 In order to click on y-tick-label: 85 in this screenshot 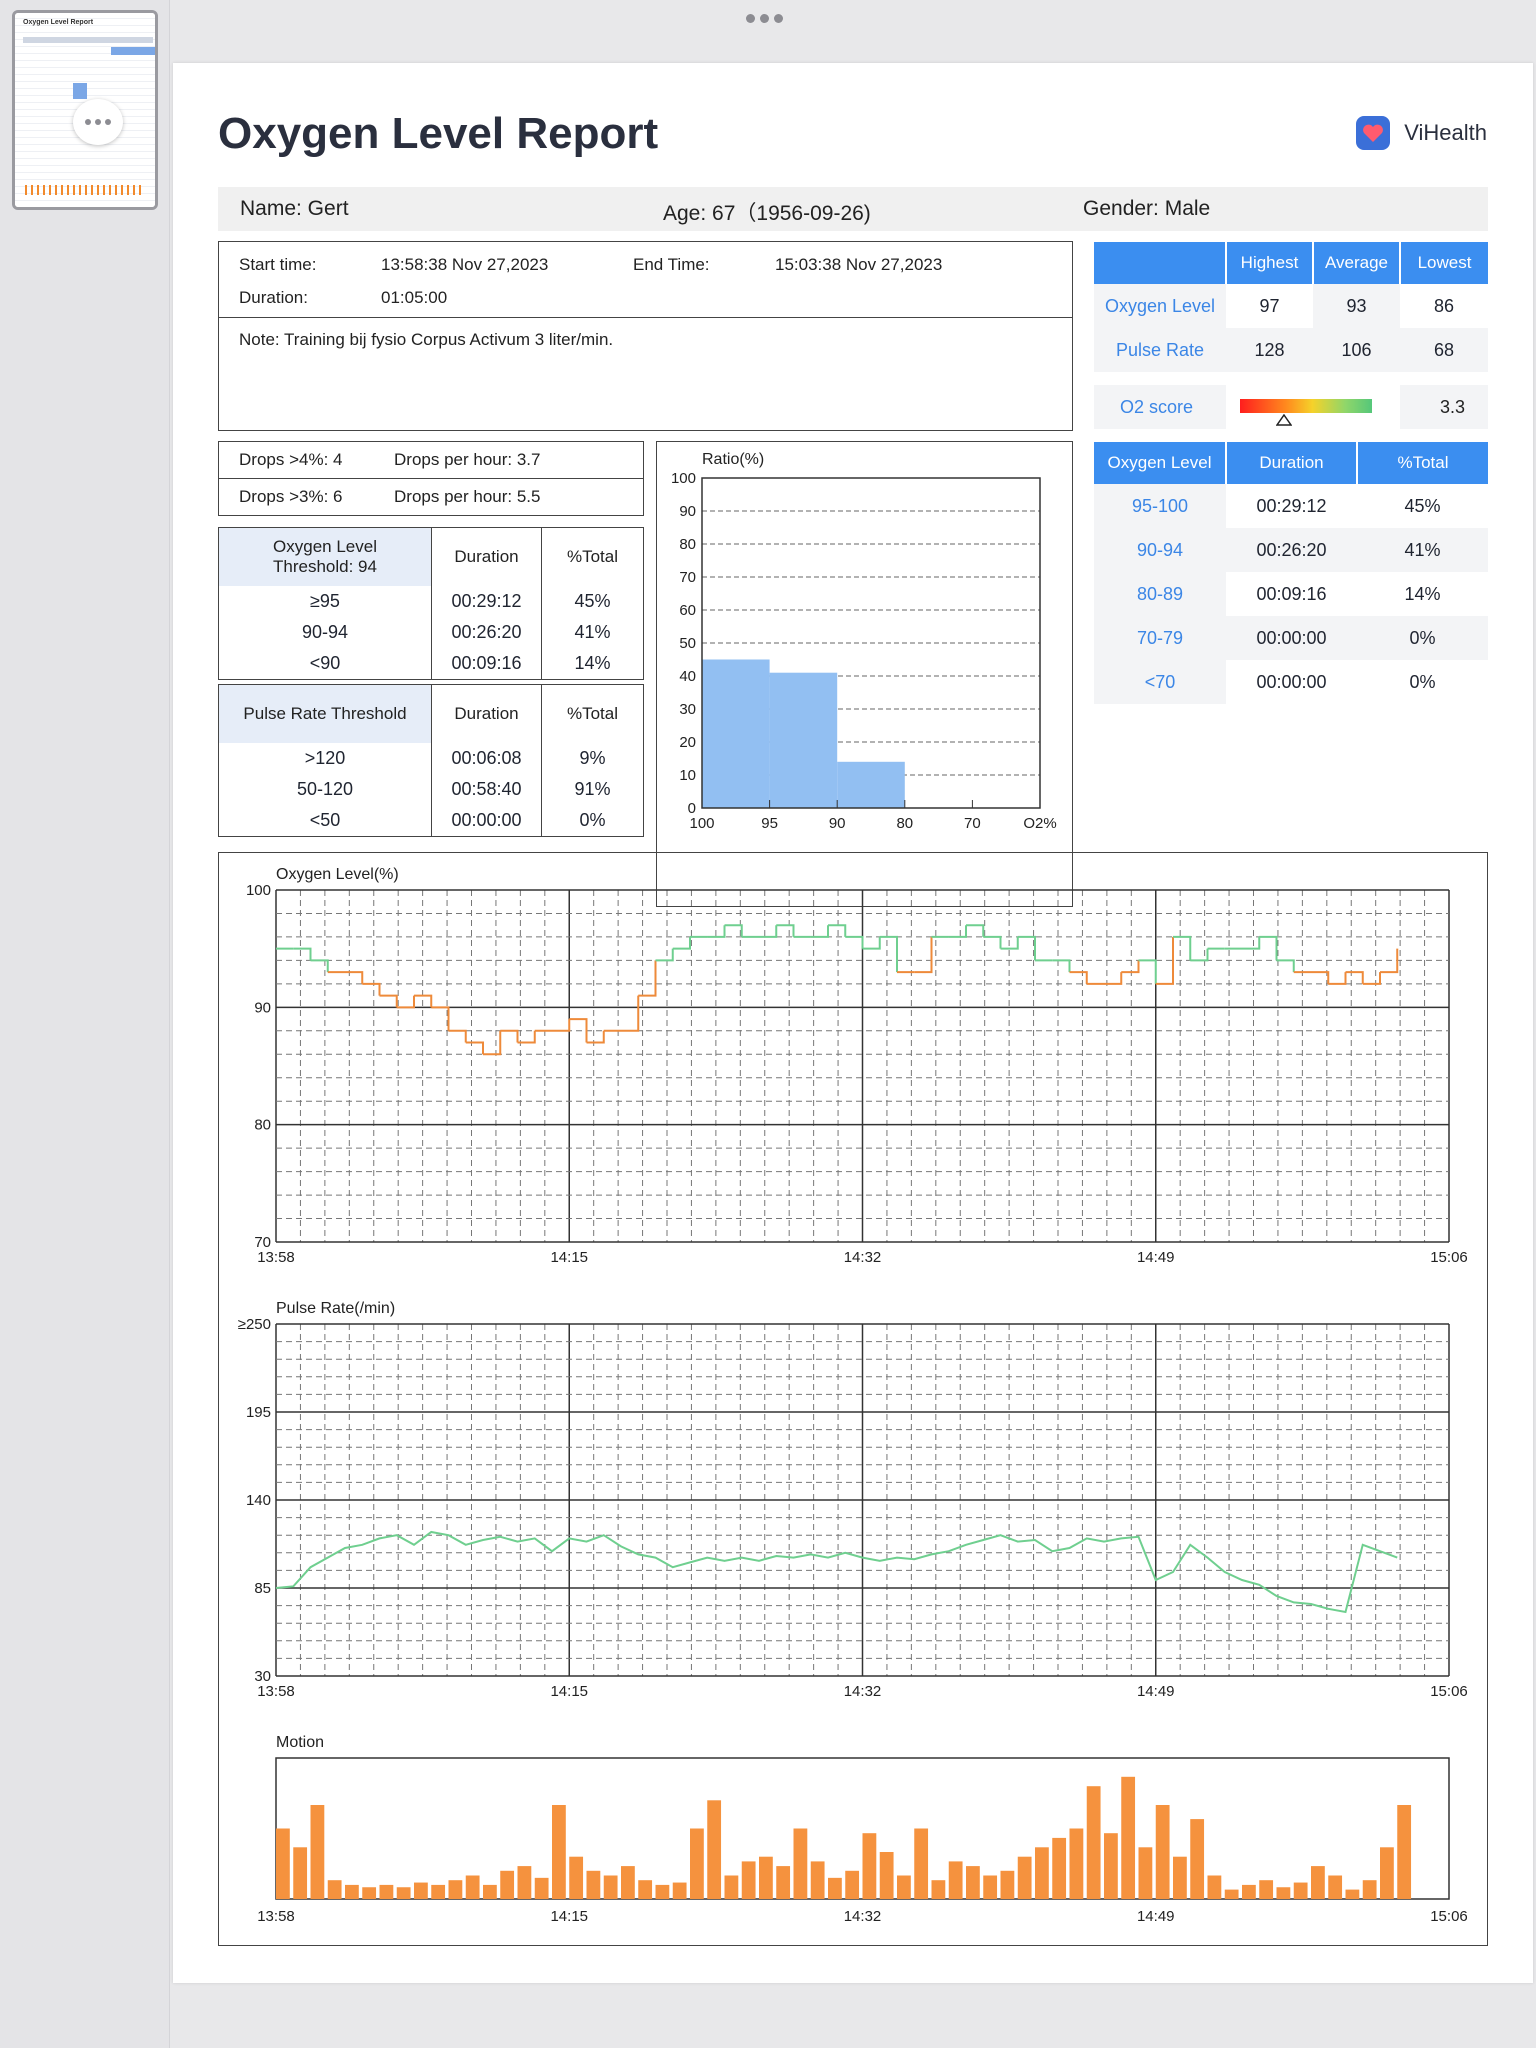, I will do `click(262, 1588)`.